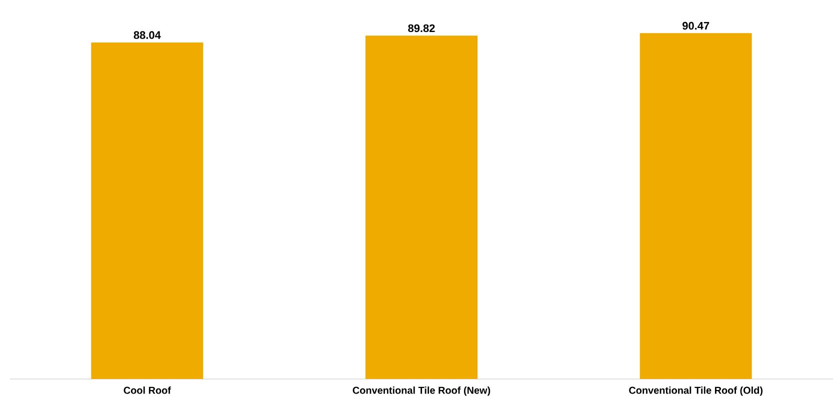 Image resolution: width=833 pixels, height=409 pixels. What do you see at coordinates (696, 26) in the screenshot?
I see `data-label: 90.47` at bounding box center [696, 26].